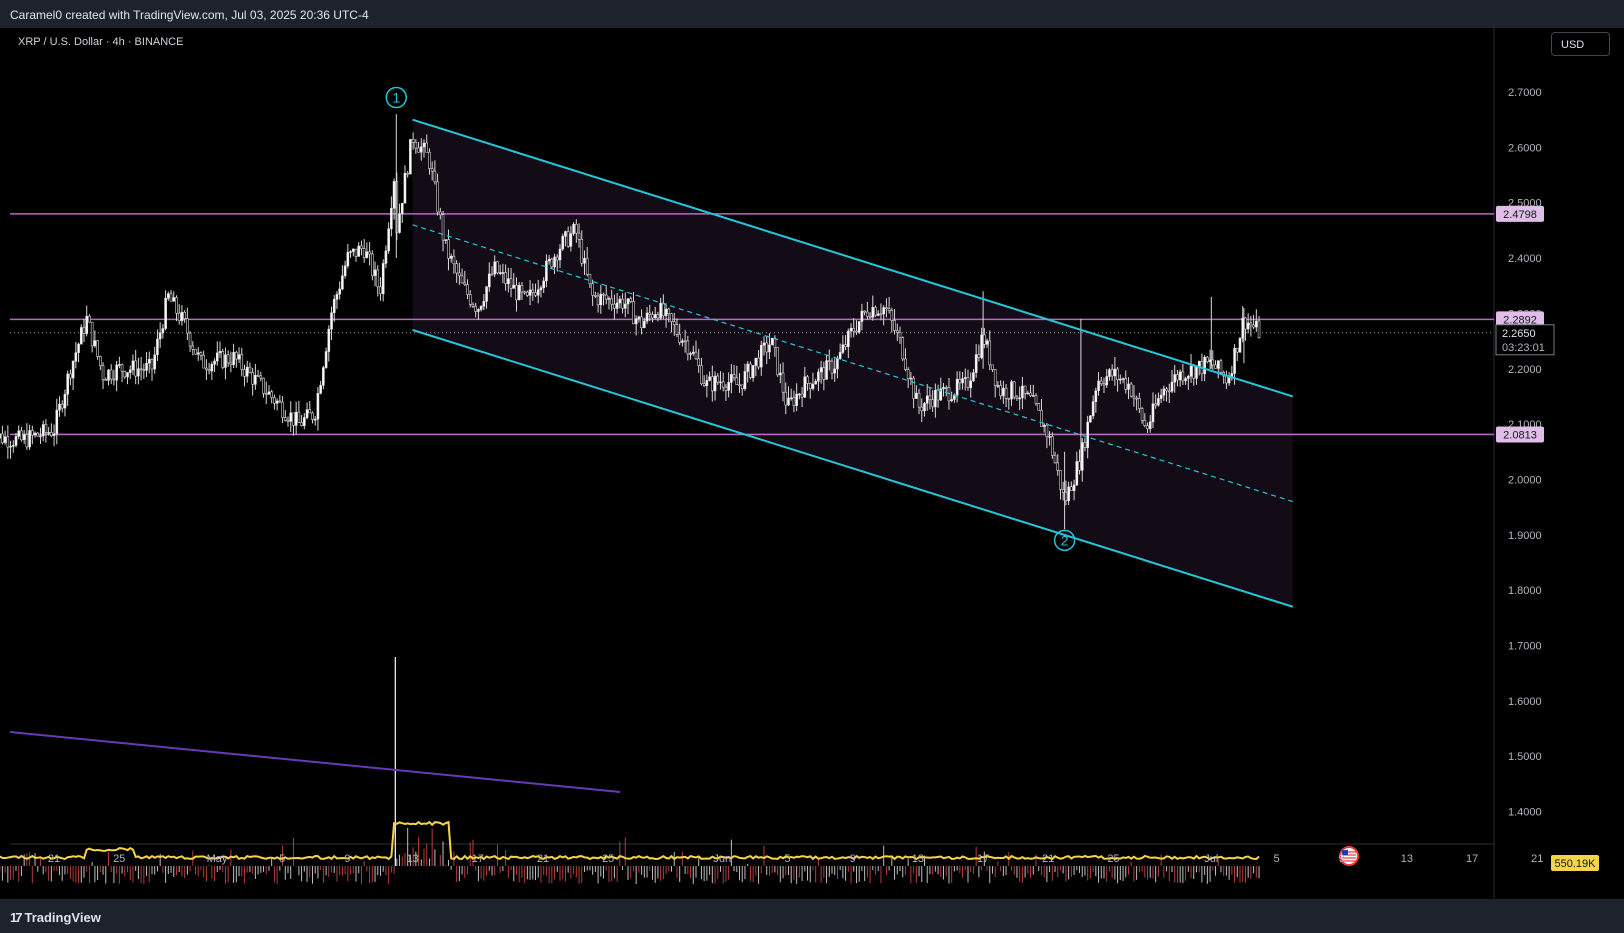 Image resolution: width=1624 pixels, height=933 pixels. What do you see at coordinates (1276, 859) in the screenshot?
I see `time-tick-label: 5` at bounding box center [1276, 859].